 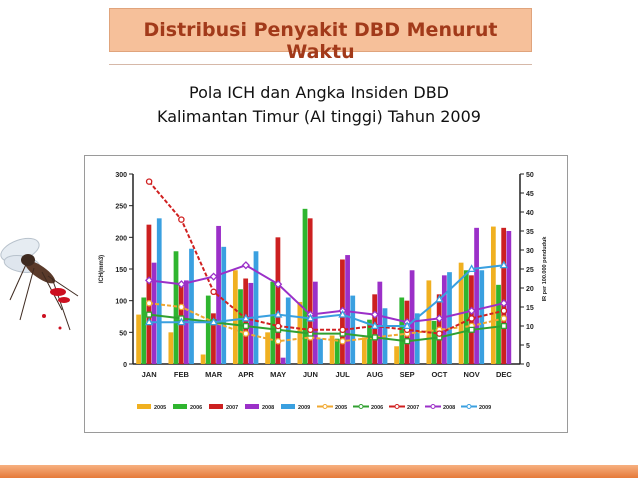 I want to click on x-tick-label: JAN, so click(x=149, y=374).